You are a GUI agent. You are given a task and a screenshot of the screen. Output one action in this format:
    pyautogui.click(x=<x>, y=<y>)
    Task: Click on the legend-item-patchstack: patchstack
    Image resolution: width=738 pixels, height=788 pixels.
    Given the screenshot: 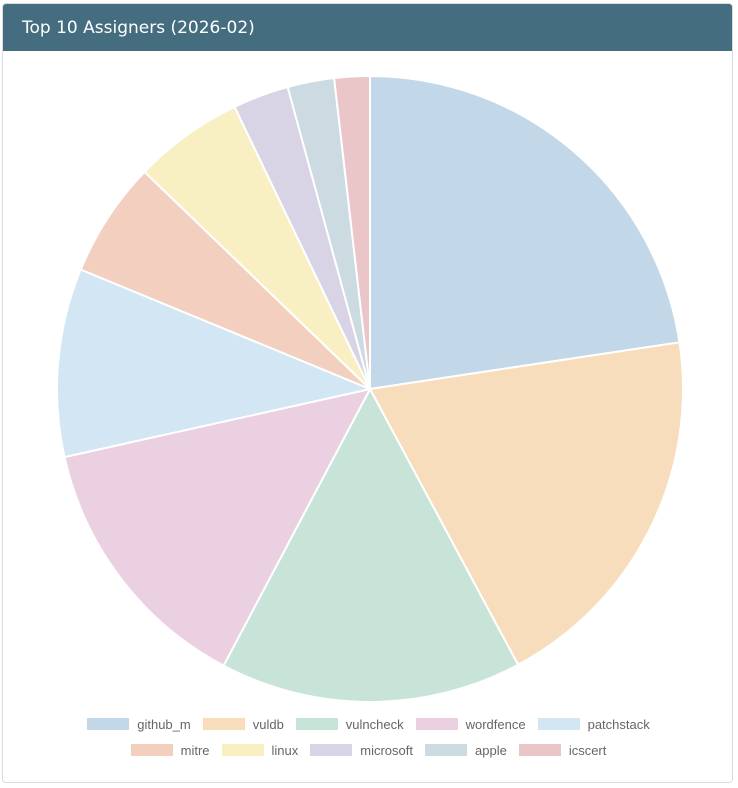 What is the action you would take?
    pyautogui.click(x=593, y=724)
    